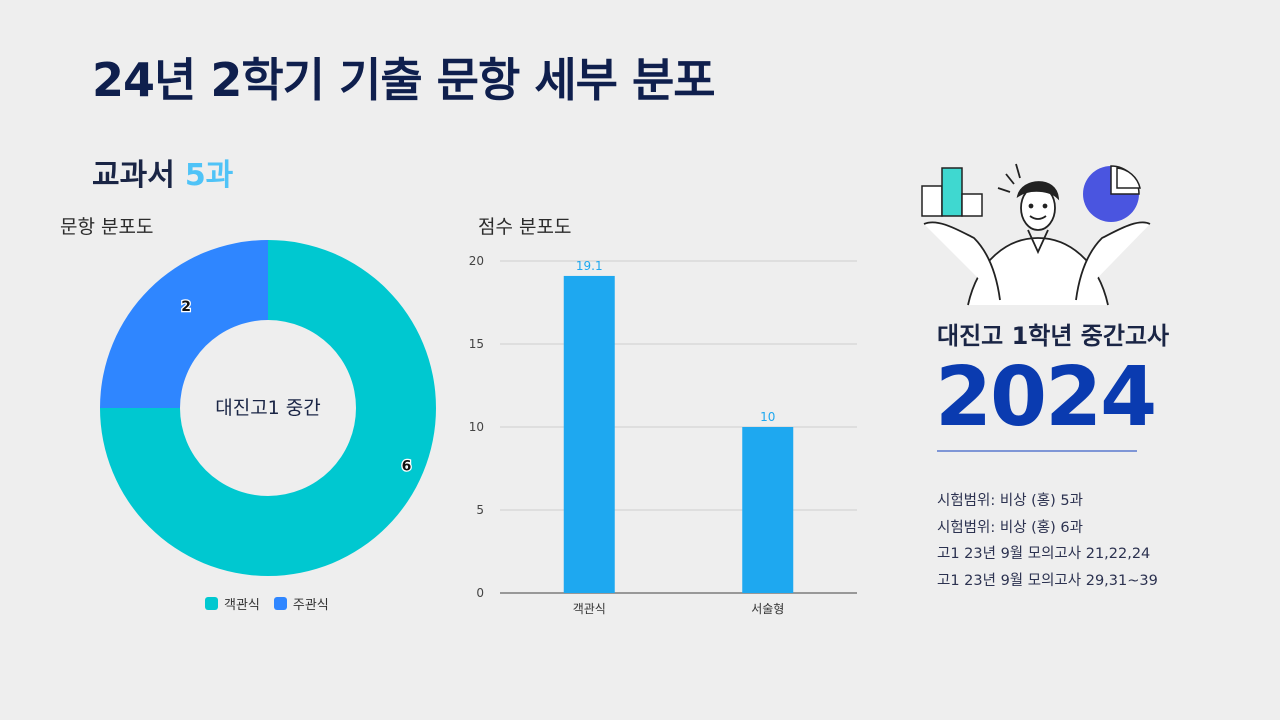 The image size is (1280, 720). Describe the element at coordinates (186, 307) in the screenshot. I see `donut-value-label: 2` at that location.